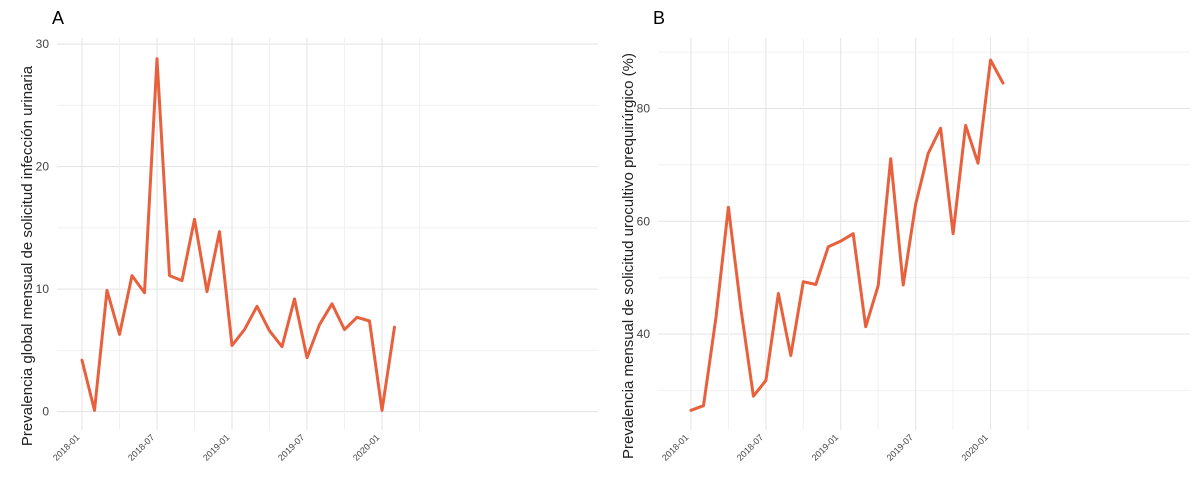 The height and width of the screenshot is (496, 1197). What do you see at coordinates (43, 167) in the screenshot?
I see `y-tick-label: 20` at bounding box center [43, 167].